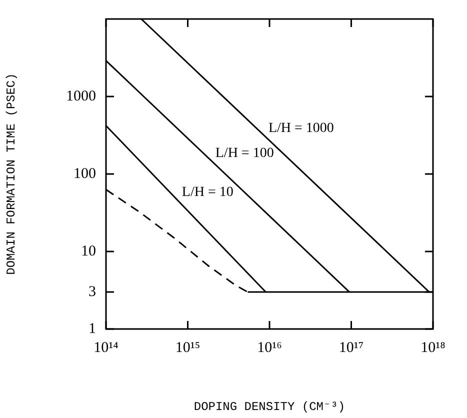  I want to click on y-tick-label: 1000, so click(81, 96).